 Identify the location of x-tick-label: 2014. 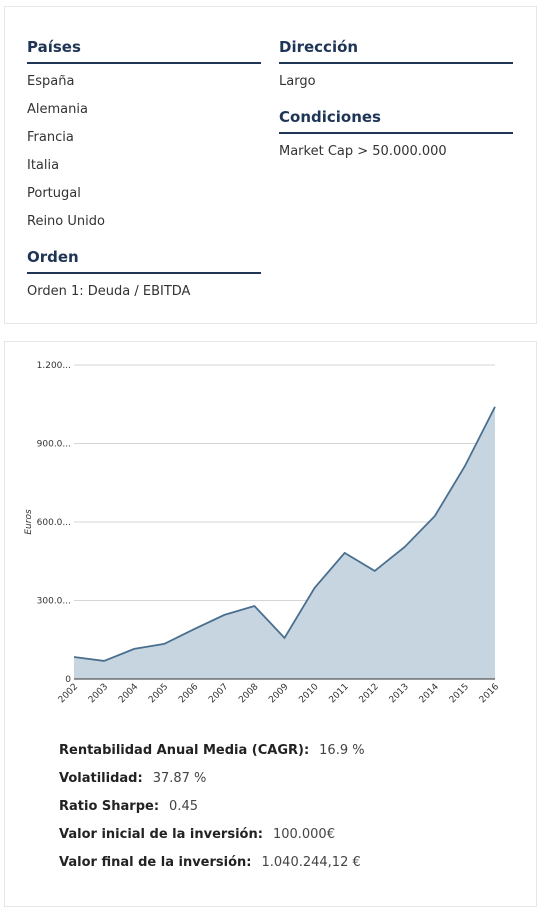
(429, 693).